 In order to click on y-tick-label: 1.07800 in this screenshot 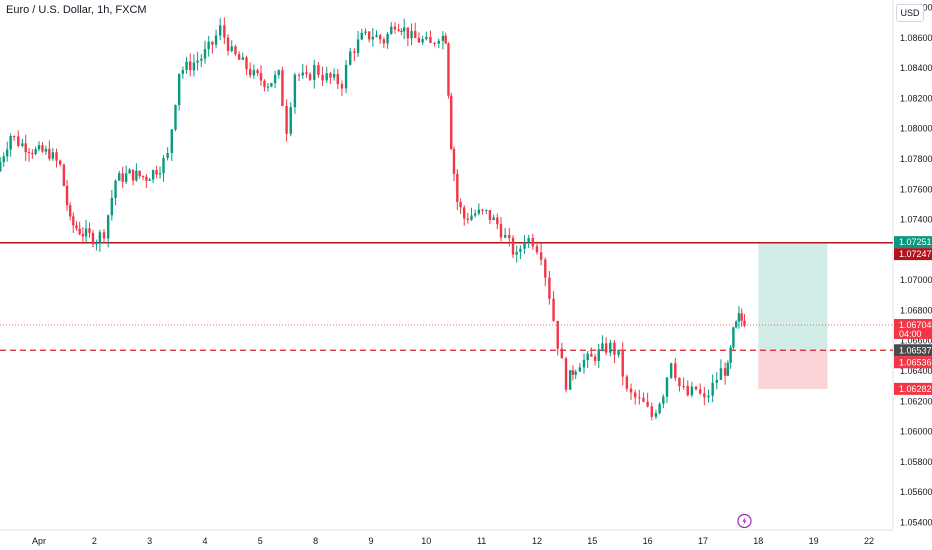, I will do `click(916, 159)`.